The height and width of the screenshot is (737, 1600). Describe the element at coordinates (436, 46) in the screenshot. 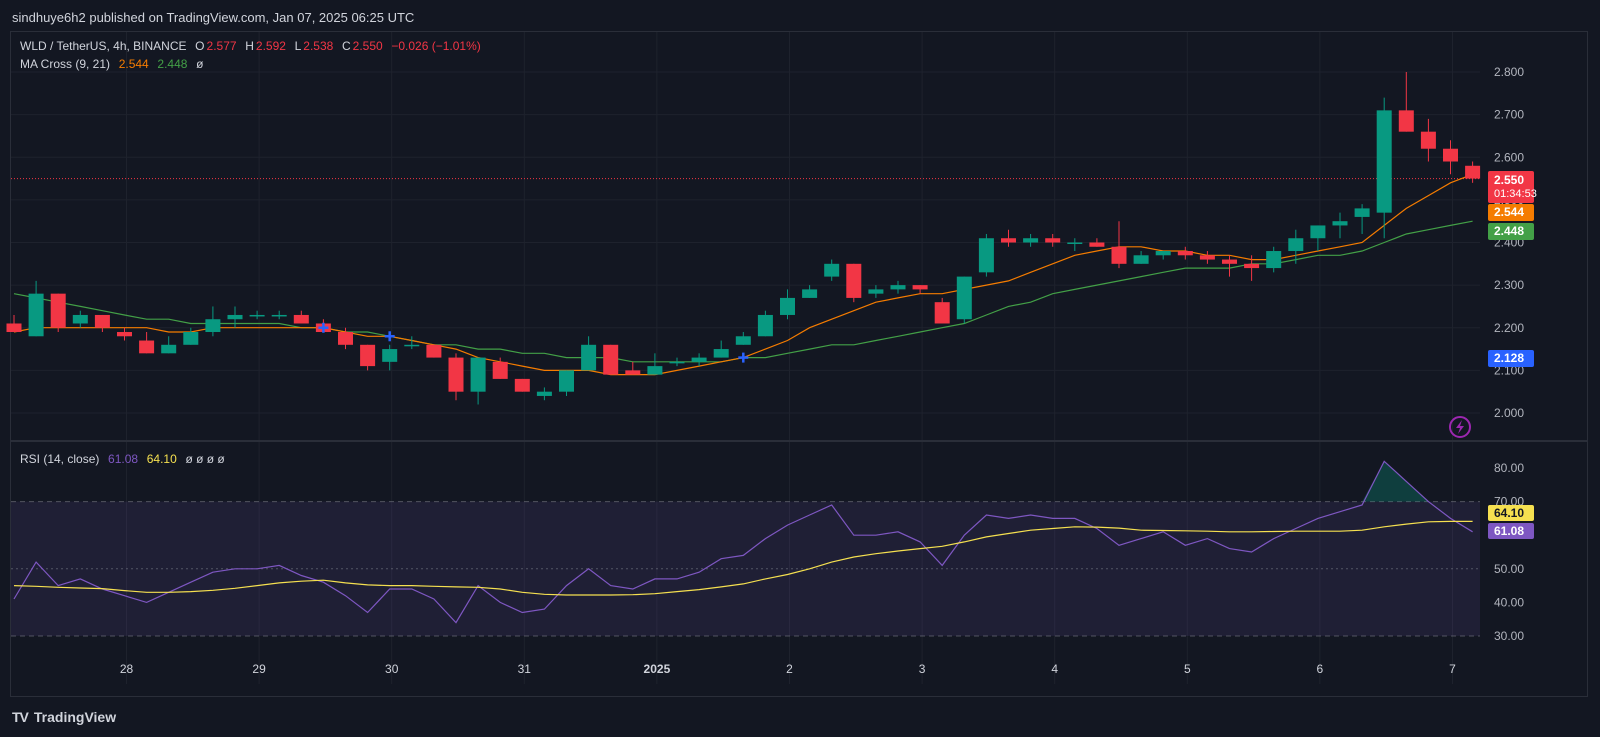

I see `change-value: −0.026 (−1.01%)` at that location.